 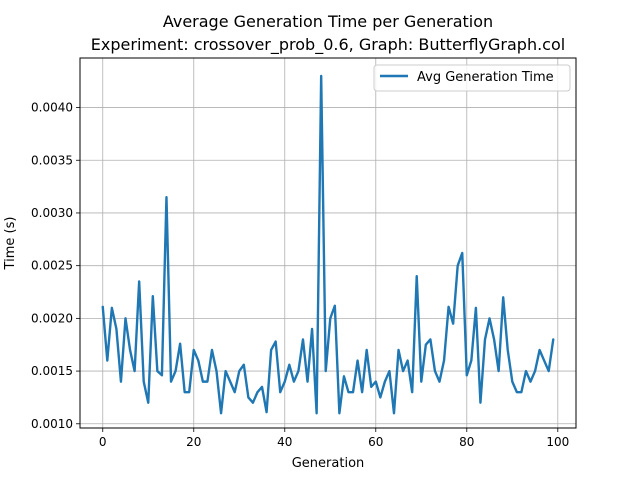 I want to click on chart-title-line-1: Average Generation Time per Generation, so click(x=328, y=21).